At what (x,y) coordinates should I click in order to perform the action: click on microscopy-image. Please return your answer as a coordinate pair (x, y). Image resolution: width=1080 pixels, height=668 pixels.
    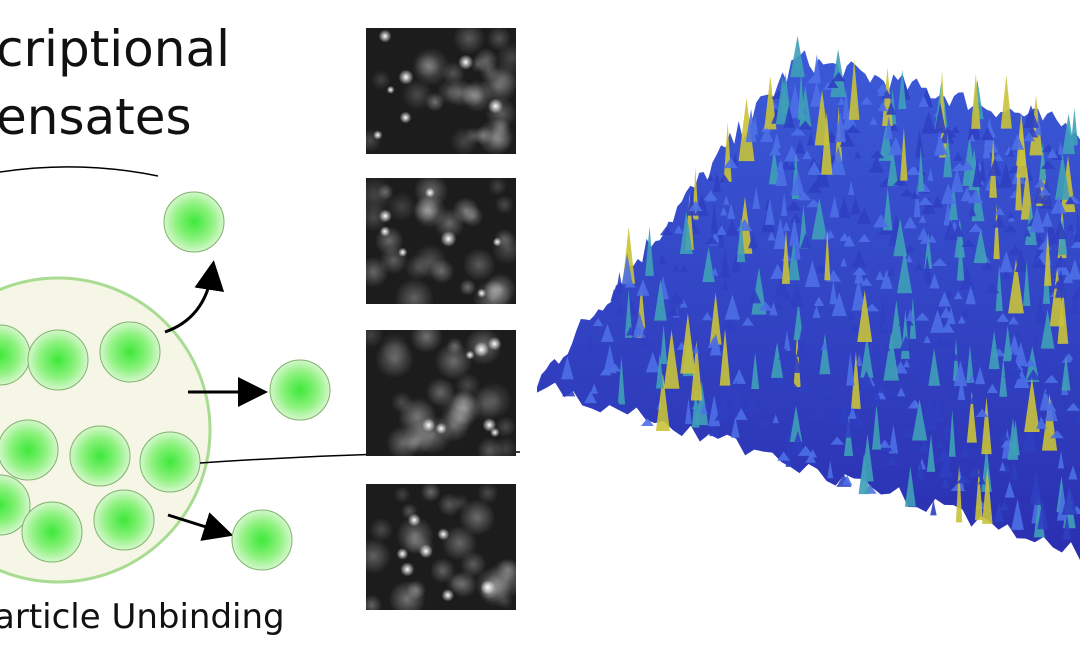
    Looking at the image, I should click on (438, 392).